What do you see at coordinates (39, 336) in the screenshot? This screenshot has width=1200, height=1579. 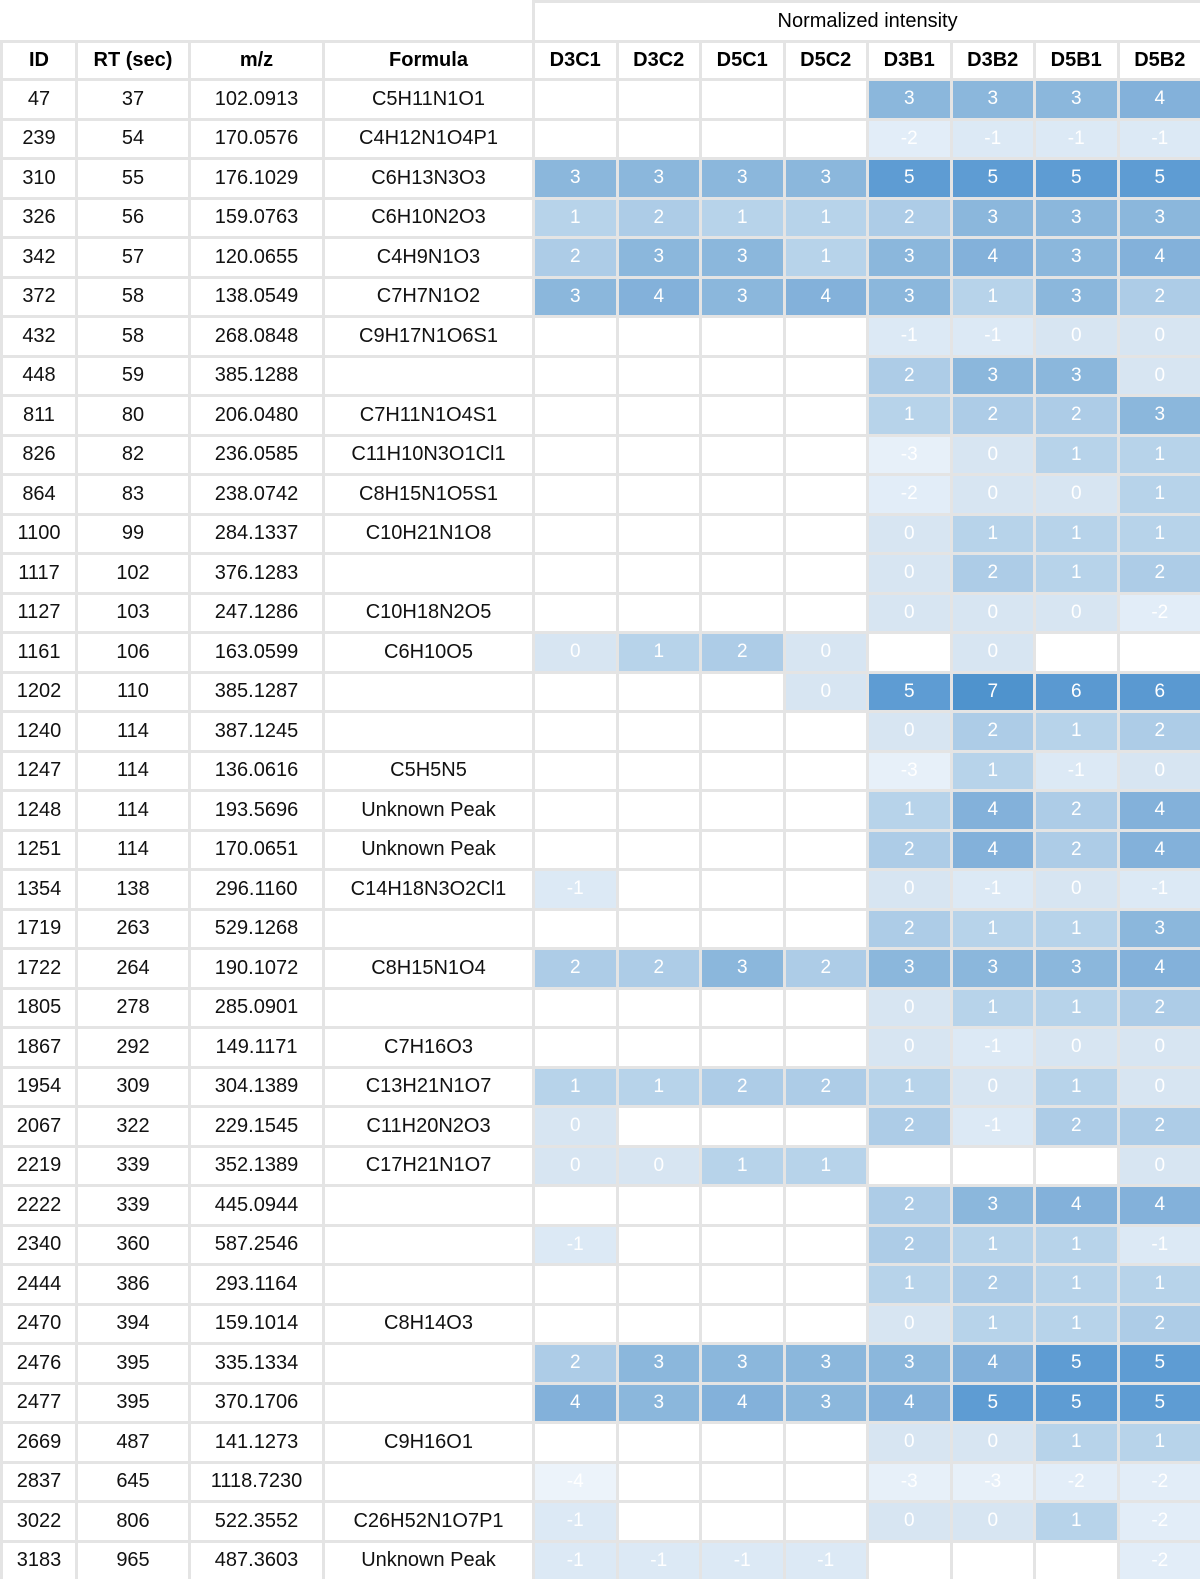 I see `cell-id: 432` at bounding box center [39, 336].